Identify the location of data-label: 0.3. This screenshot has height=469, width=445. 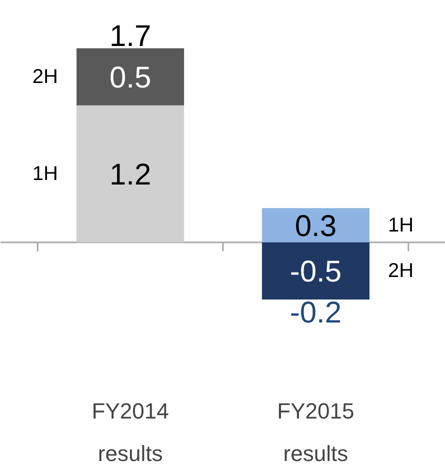
(315, 226).